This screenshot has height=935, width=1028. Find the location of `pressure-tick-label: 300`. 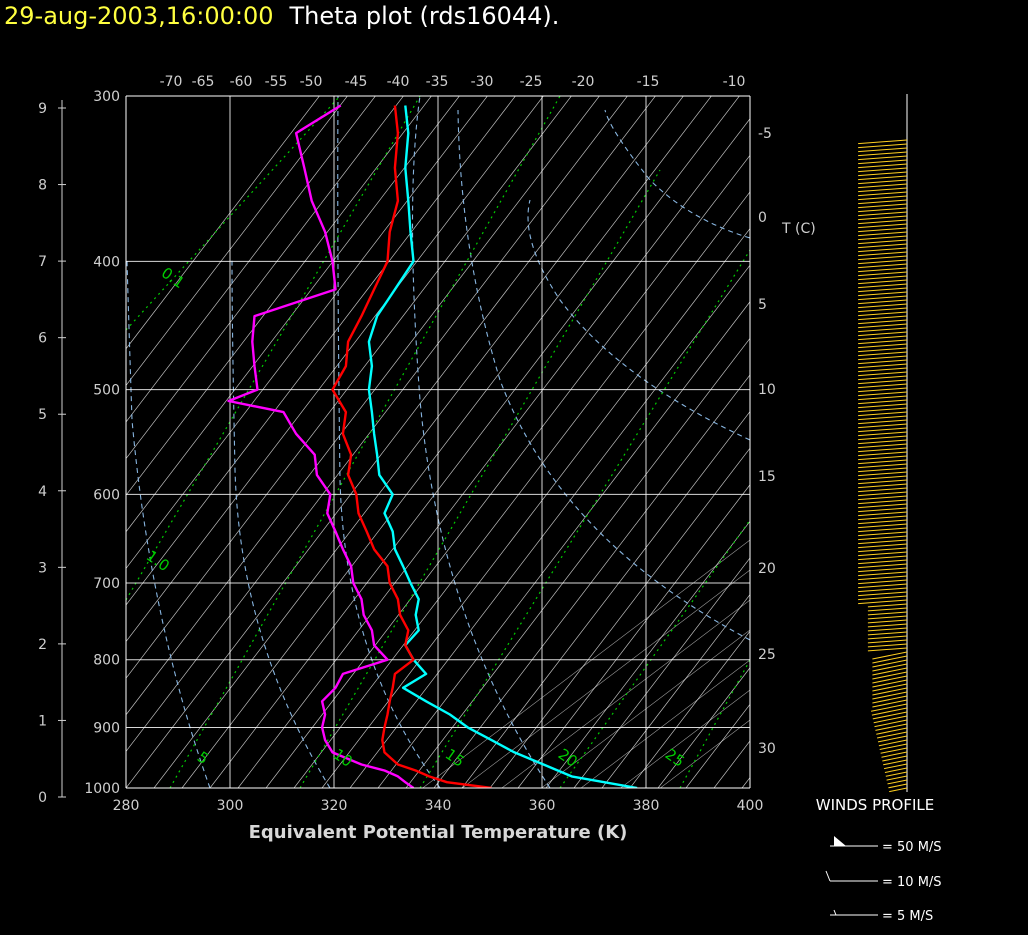

pressure-tick-label: 300 is located at coordinates (106, 97).